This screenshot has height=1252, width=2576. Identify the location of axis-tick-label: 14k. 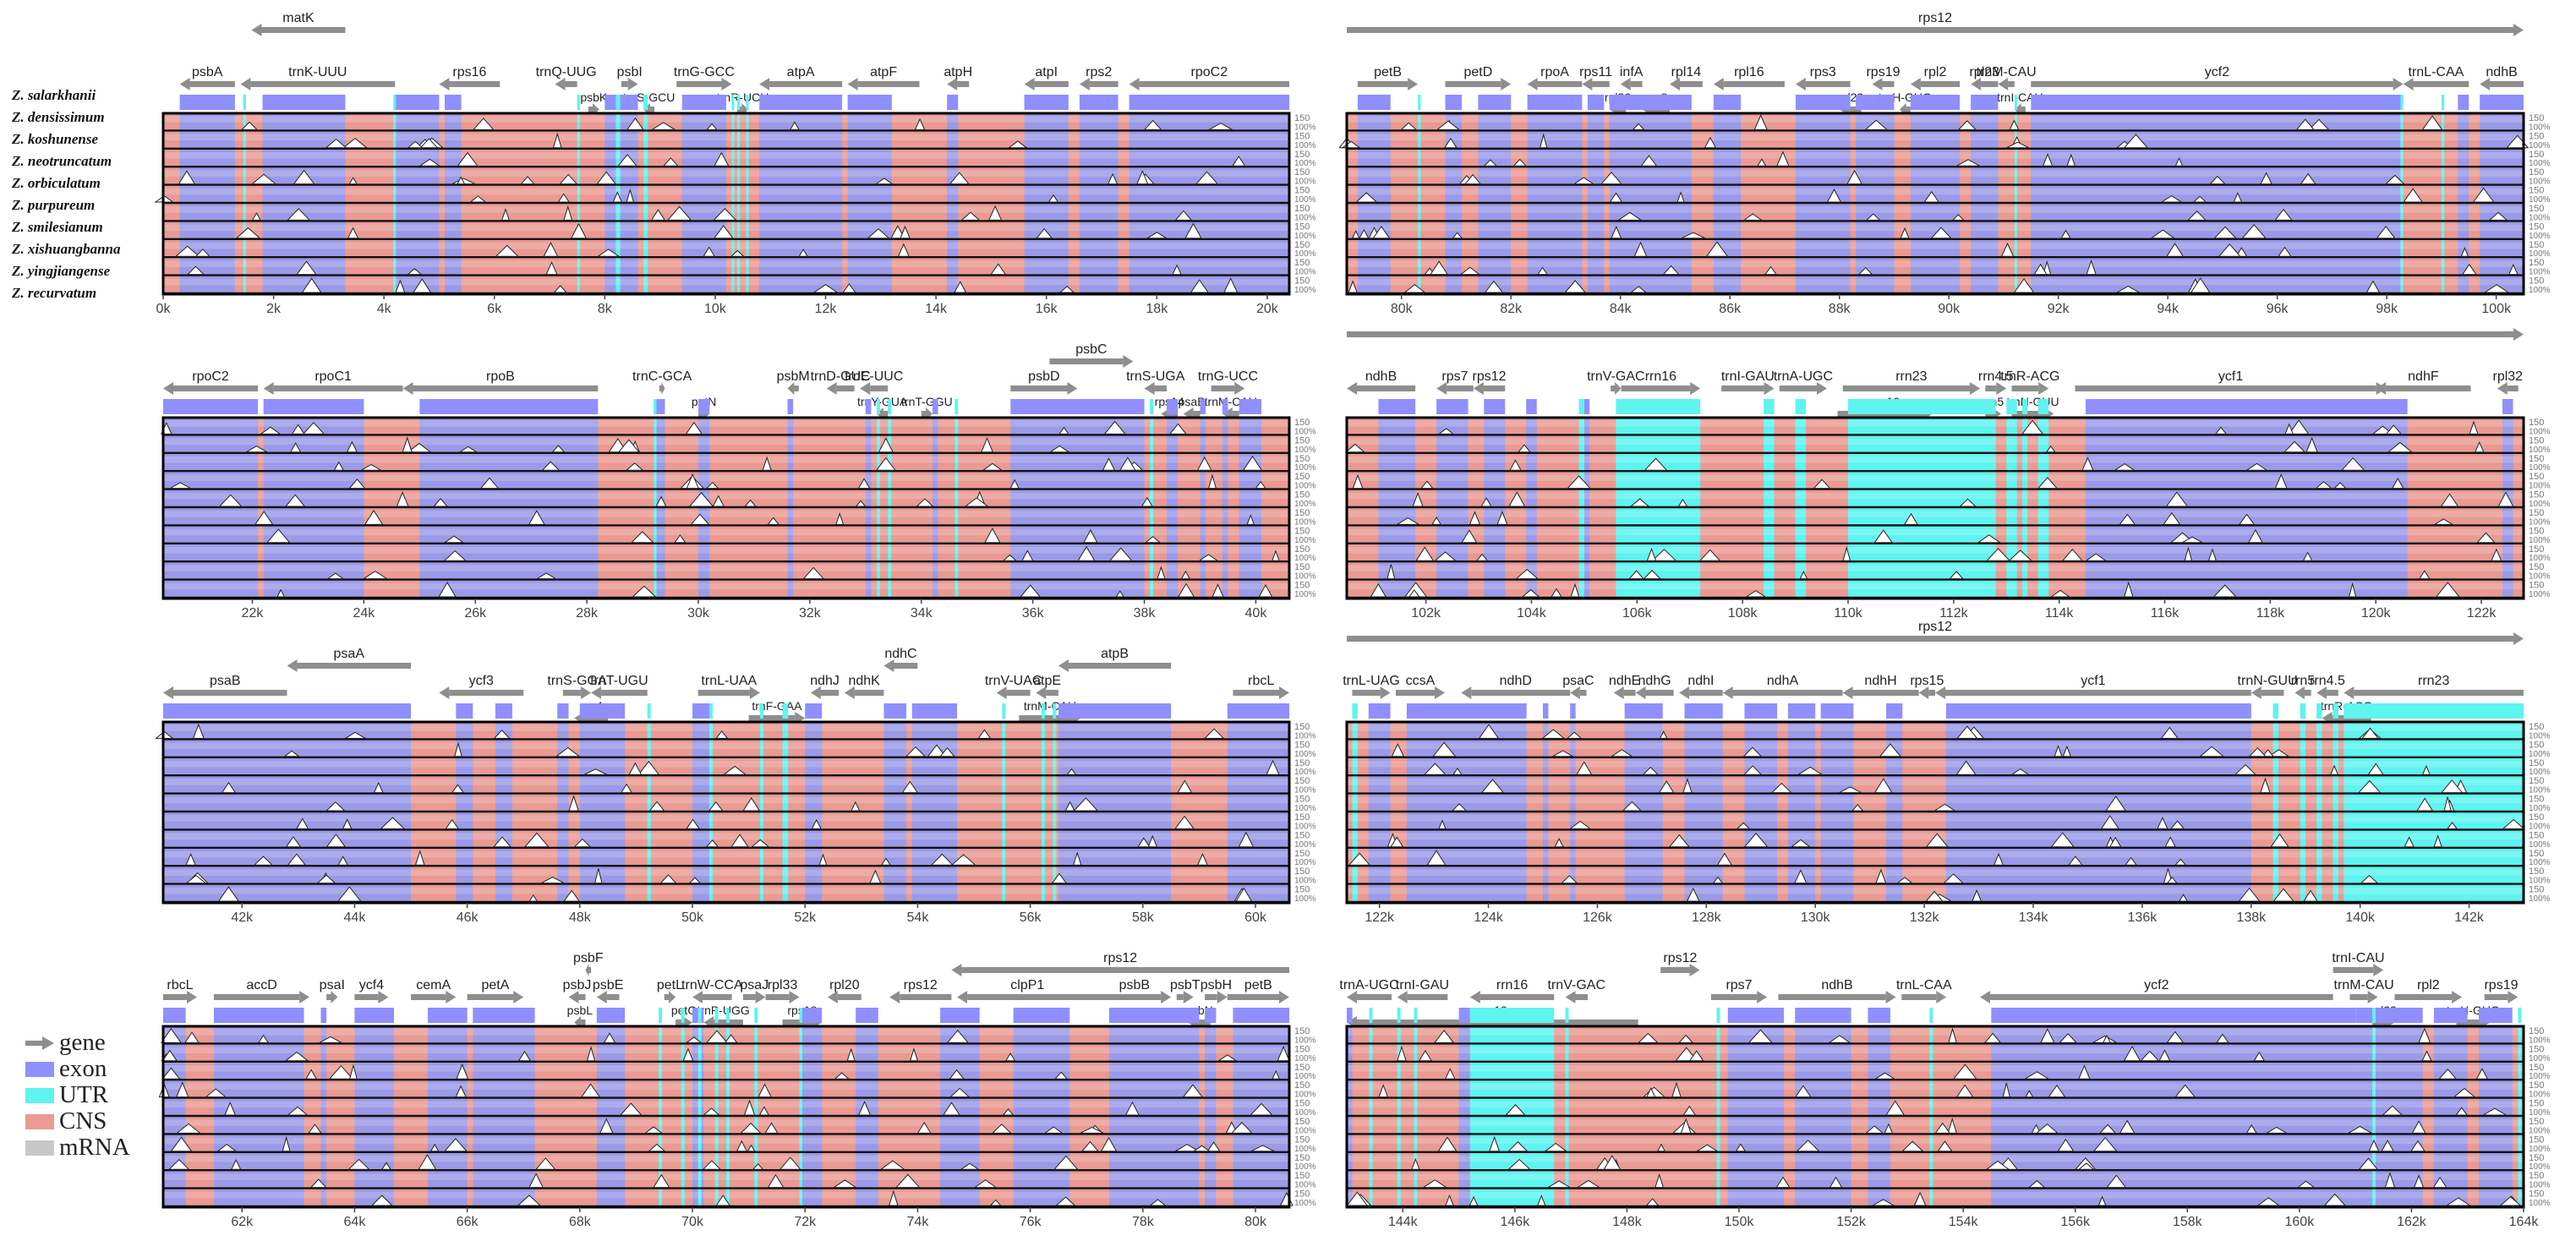
(937, 309).